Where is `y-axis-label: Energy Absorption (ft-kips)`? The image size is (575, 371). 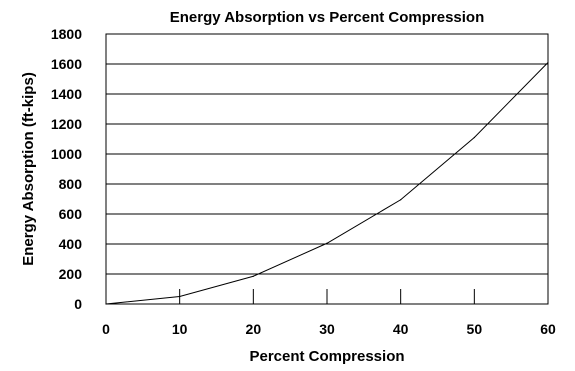 y-axis-label: Energy Absorption (ft-kips) is located at coordinates (28, 169).